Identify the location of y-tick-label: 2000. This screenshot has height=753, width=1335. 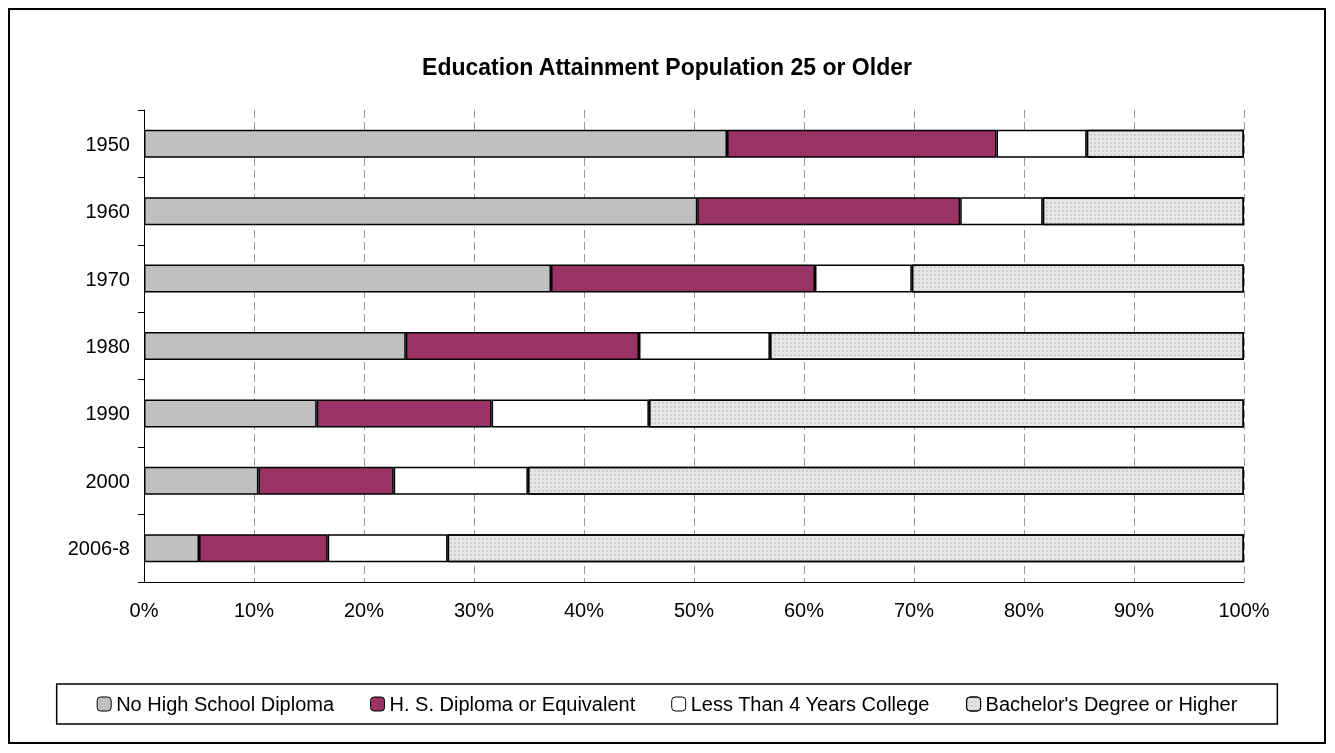
(107, 480).